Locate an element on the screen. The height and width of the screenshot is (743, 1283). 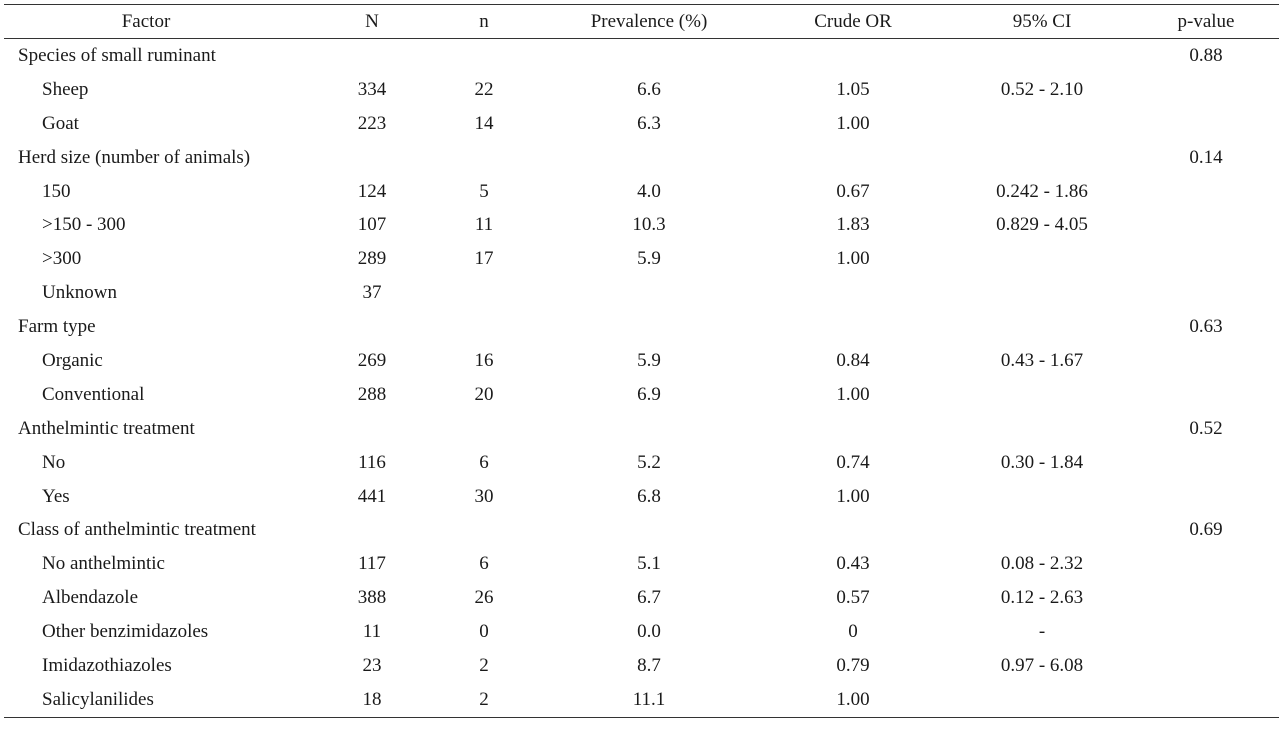
cell-p-value: 0.52 is located at coordinates (1206, 428).